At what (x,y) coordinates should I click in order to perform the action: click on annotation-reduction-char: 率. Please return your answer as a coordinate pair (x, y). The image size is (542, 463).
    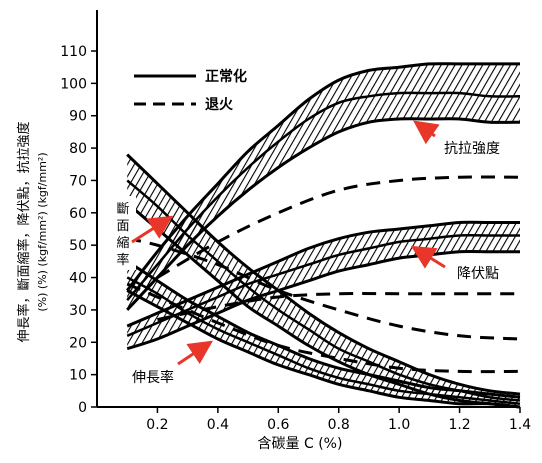
    Looking at the image, I should click on (122, 260).